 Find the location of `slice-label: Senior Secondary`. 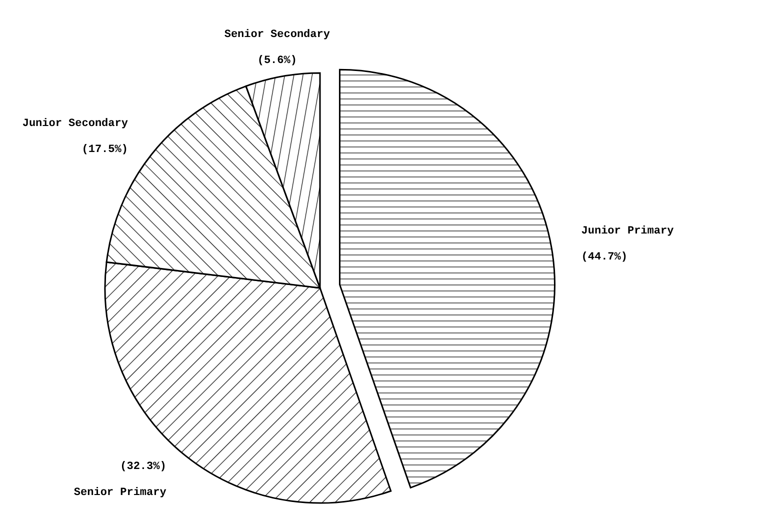

slice-label: Senior Secondary is located at coordinates (277, 34).